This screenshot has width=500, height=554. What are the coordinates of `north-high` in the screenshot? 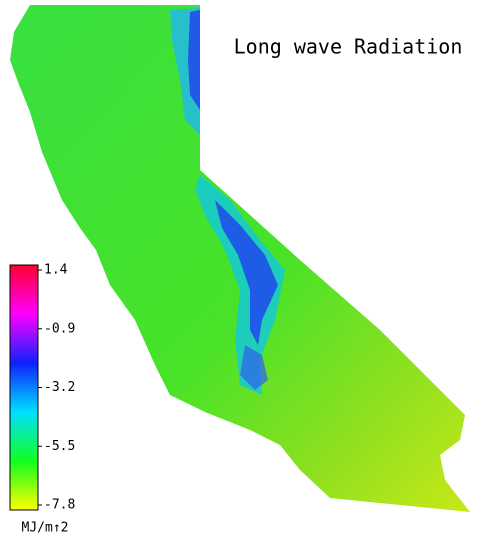 It's located at (194, 60).